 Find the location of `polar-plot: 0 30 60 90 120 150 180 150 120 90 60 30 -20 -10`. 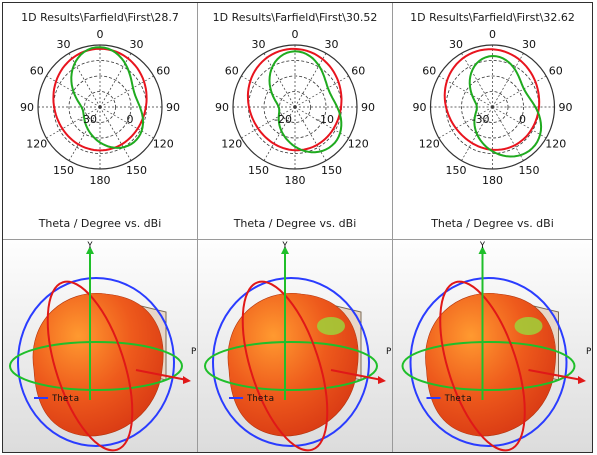

polar-plot: 0 30 60 90 120 150 180 150 120 90 60 30 -20 -10 is located at coordinates (295, 123).